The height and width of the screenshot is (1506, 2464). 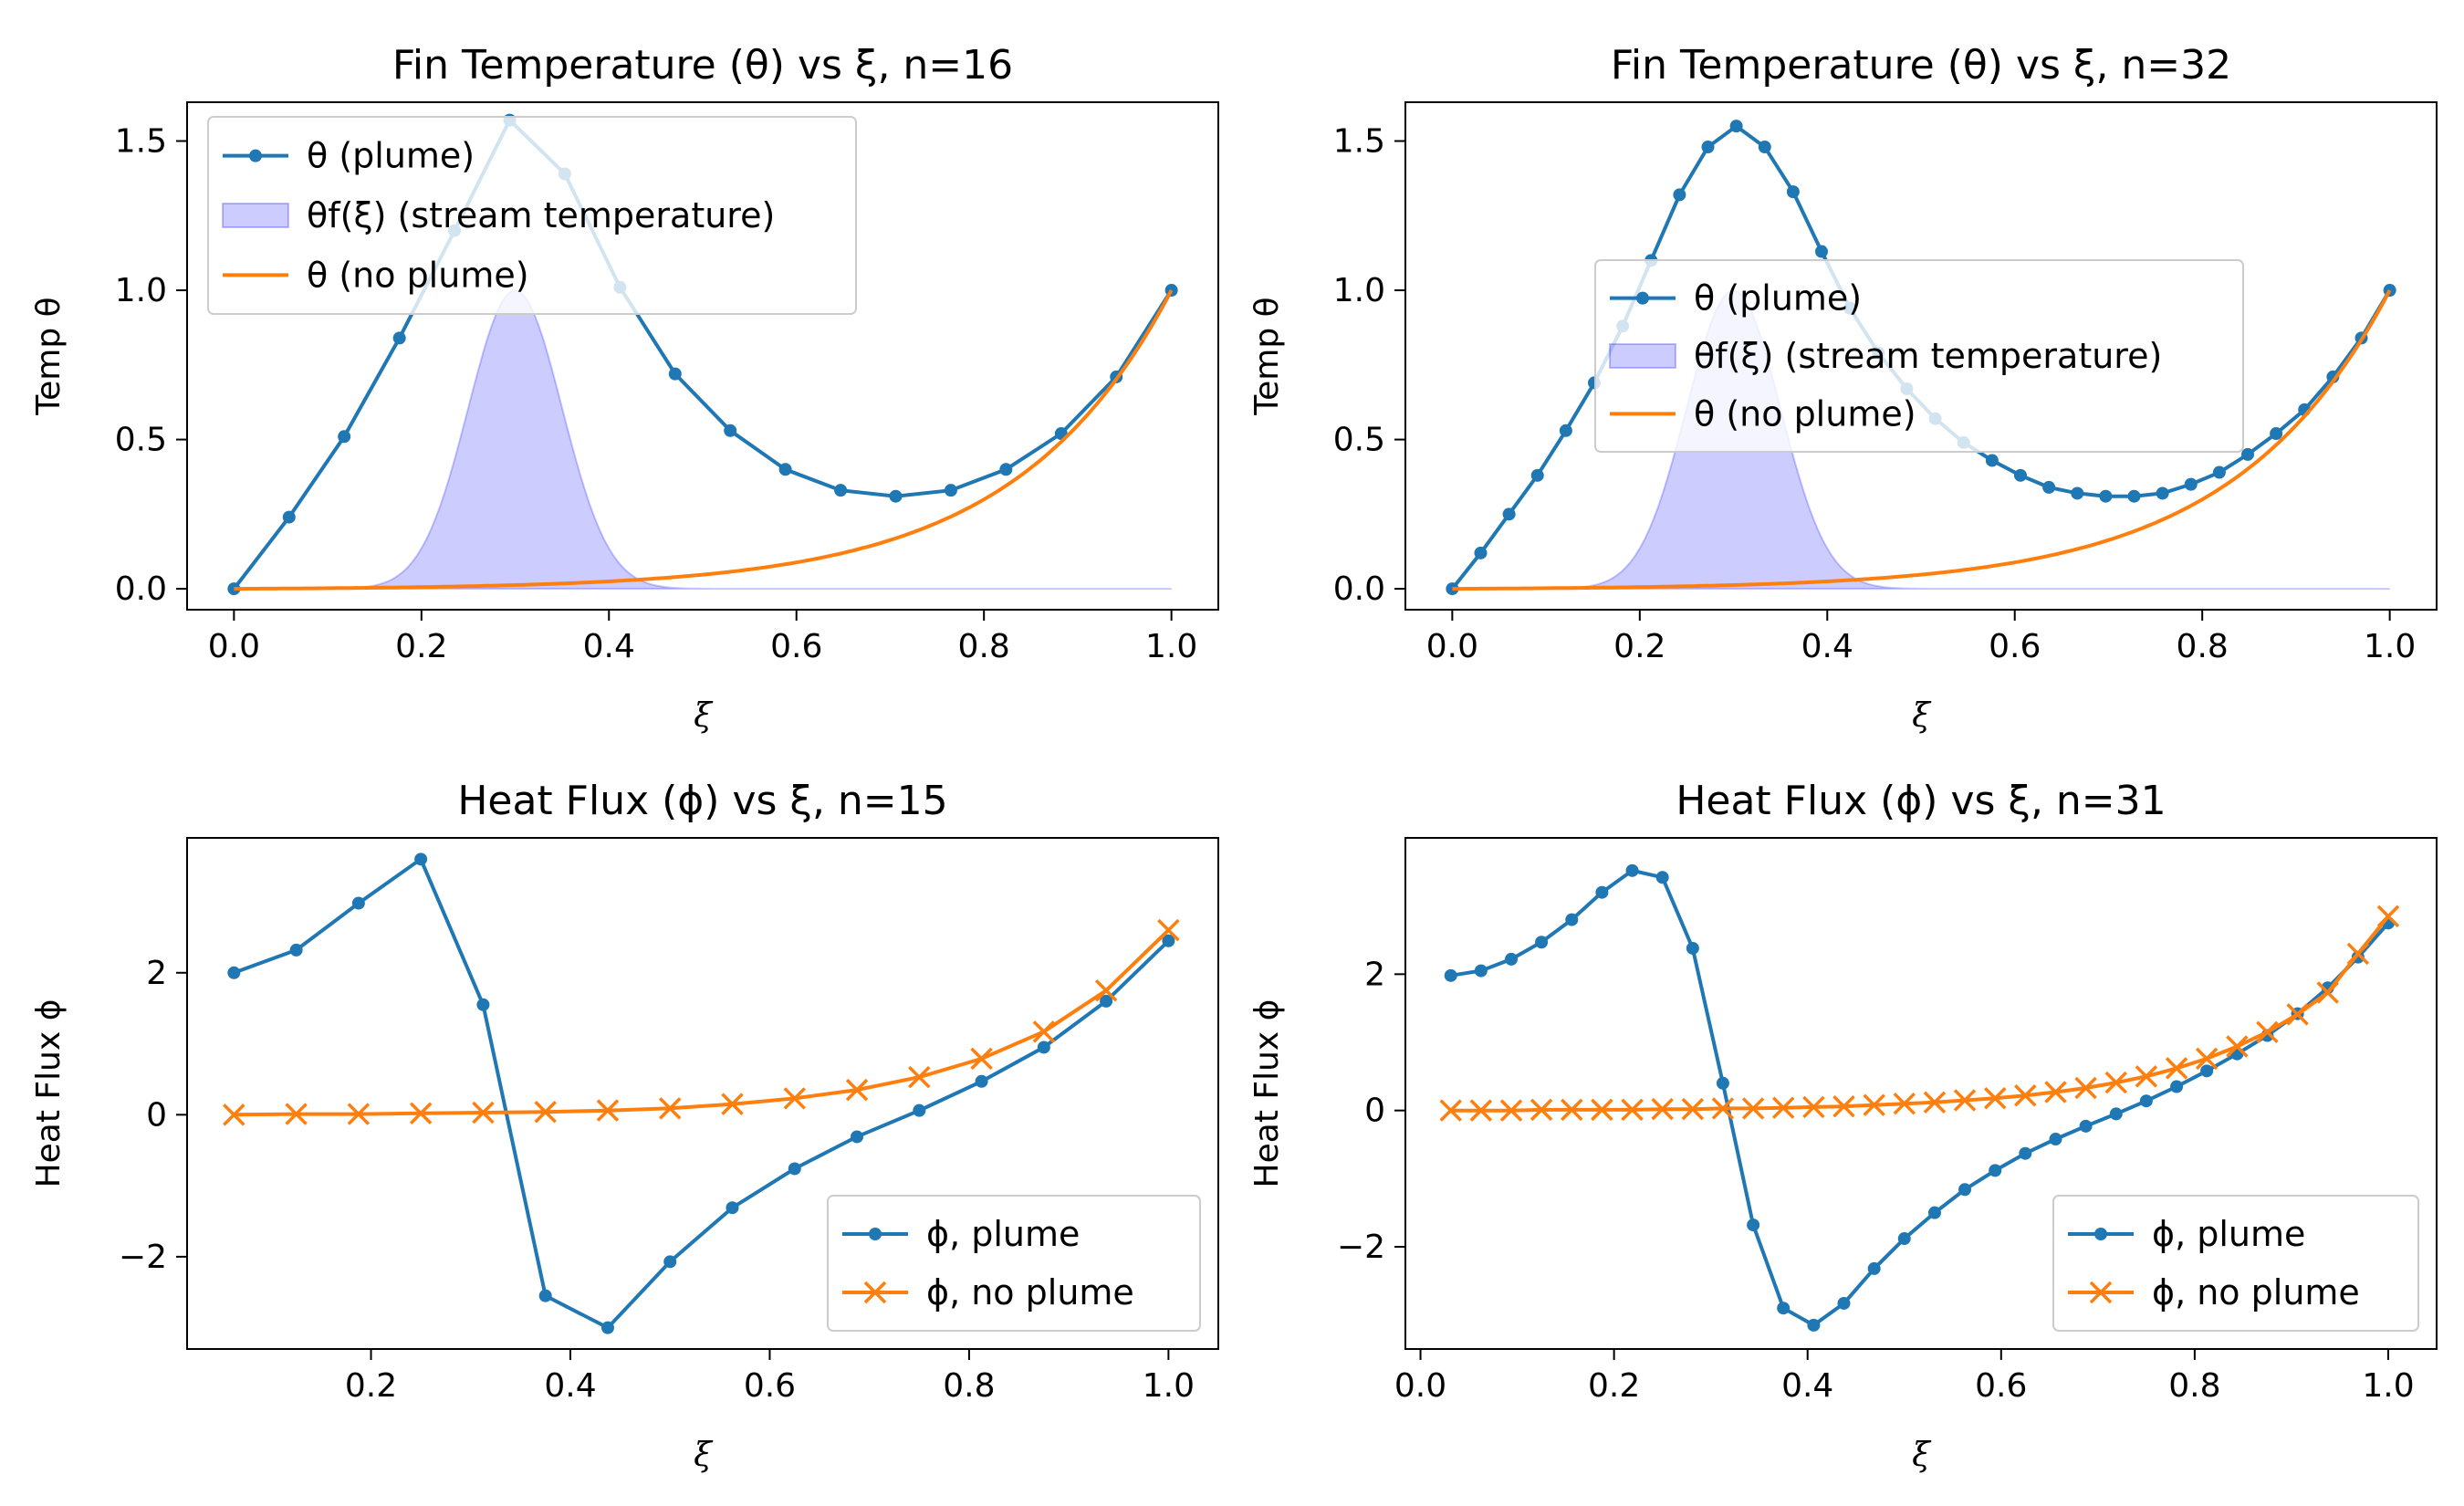 I want to click on y-tick-label: 2, so click(x=1374, y=974).